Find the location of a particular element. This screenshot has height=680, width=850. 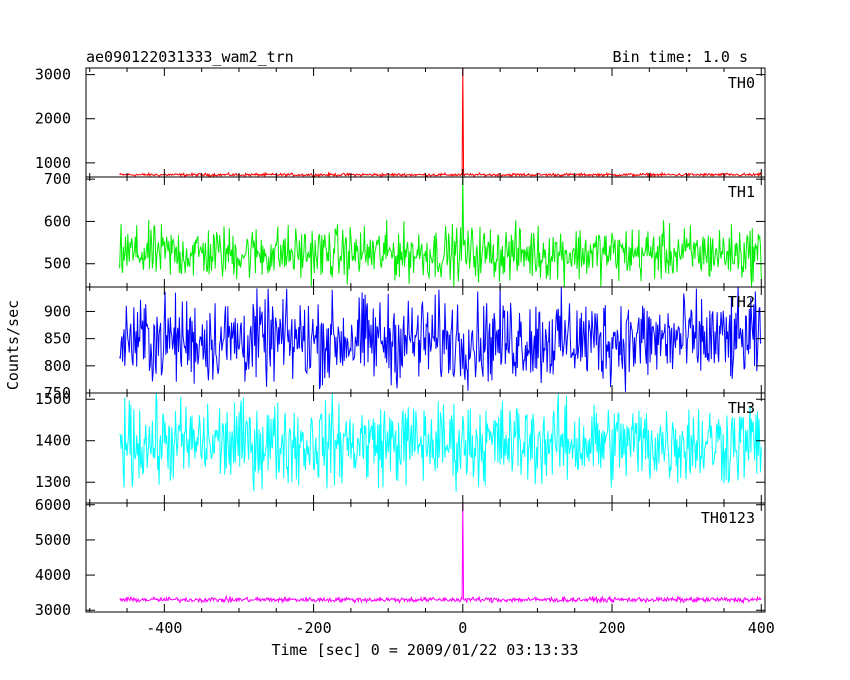

y-tick-label: 5000 is located at coordinates (53, 540).